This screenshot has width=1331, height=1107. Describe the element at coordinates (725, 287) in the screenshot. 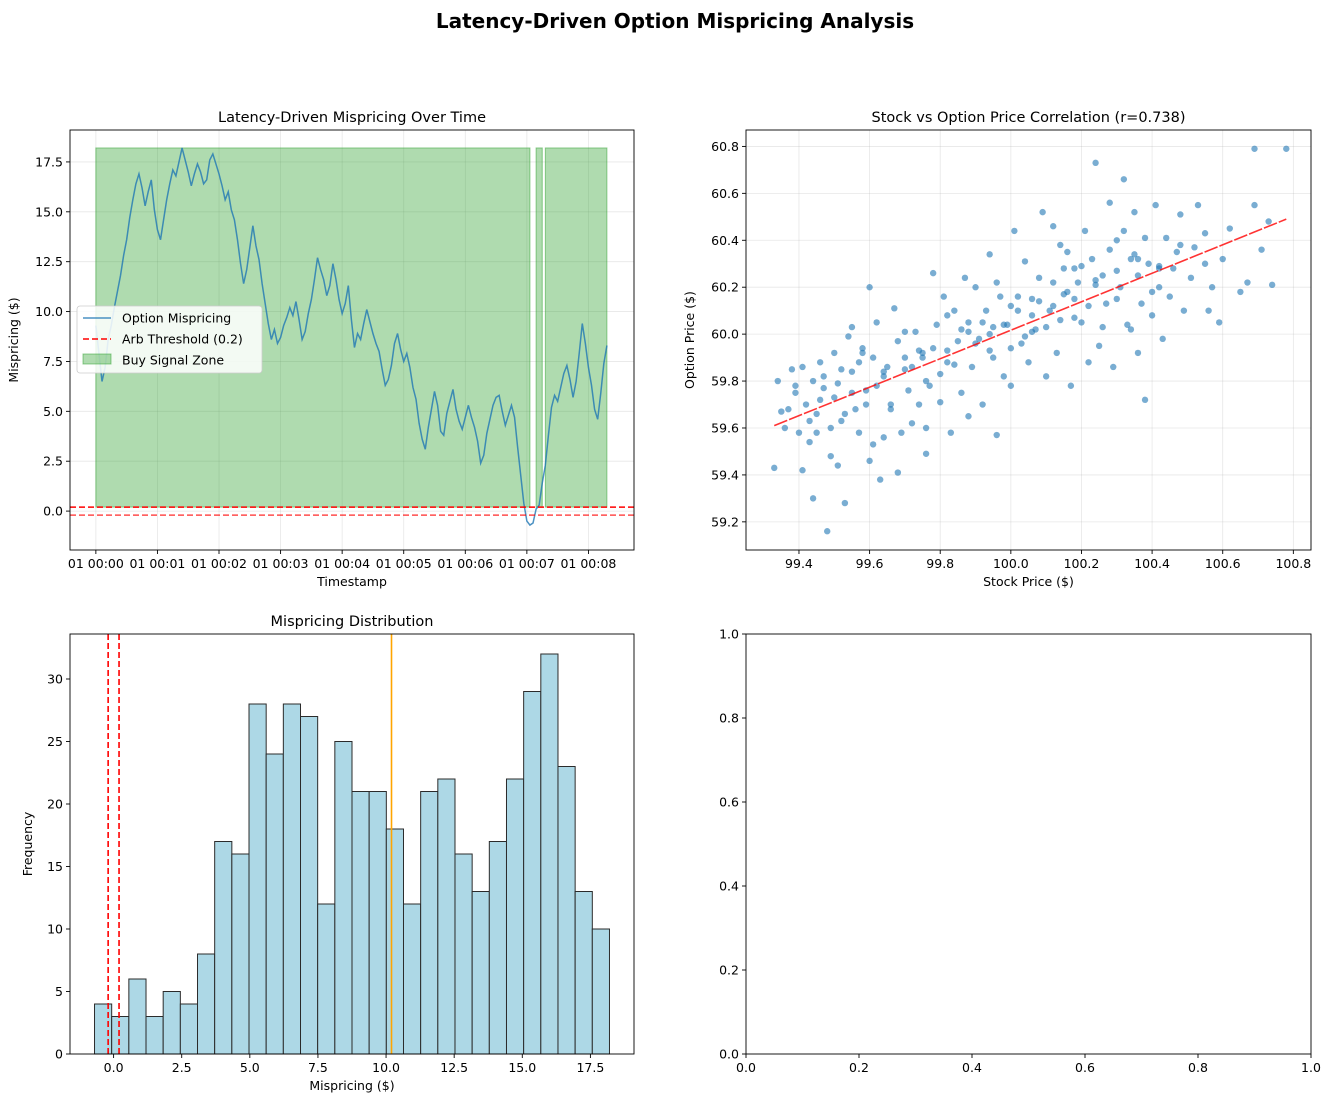

I see `sc-ytick-label: 60.2` at that location.